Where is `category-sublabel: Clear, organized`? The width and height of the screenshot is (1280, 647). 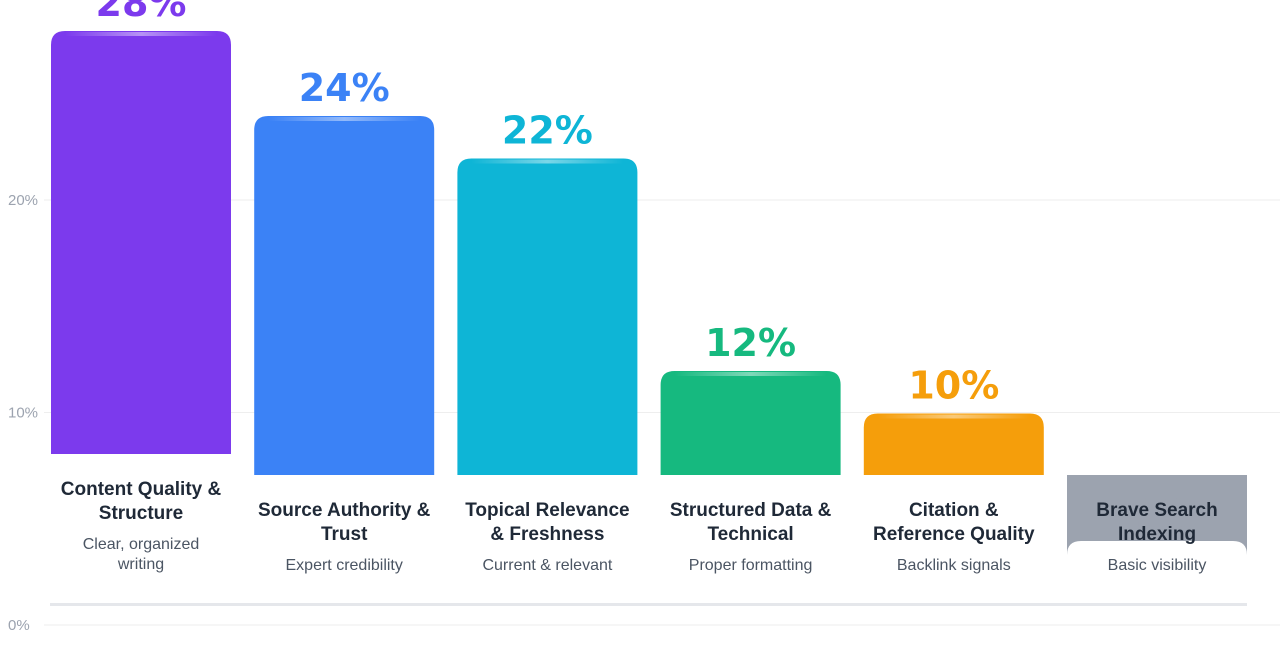
category-sublabel: Clear, organized is located at coordinates (141, 544).